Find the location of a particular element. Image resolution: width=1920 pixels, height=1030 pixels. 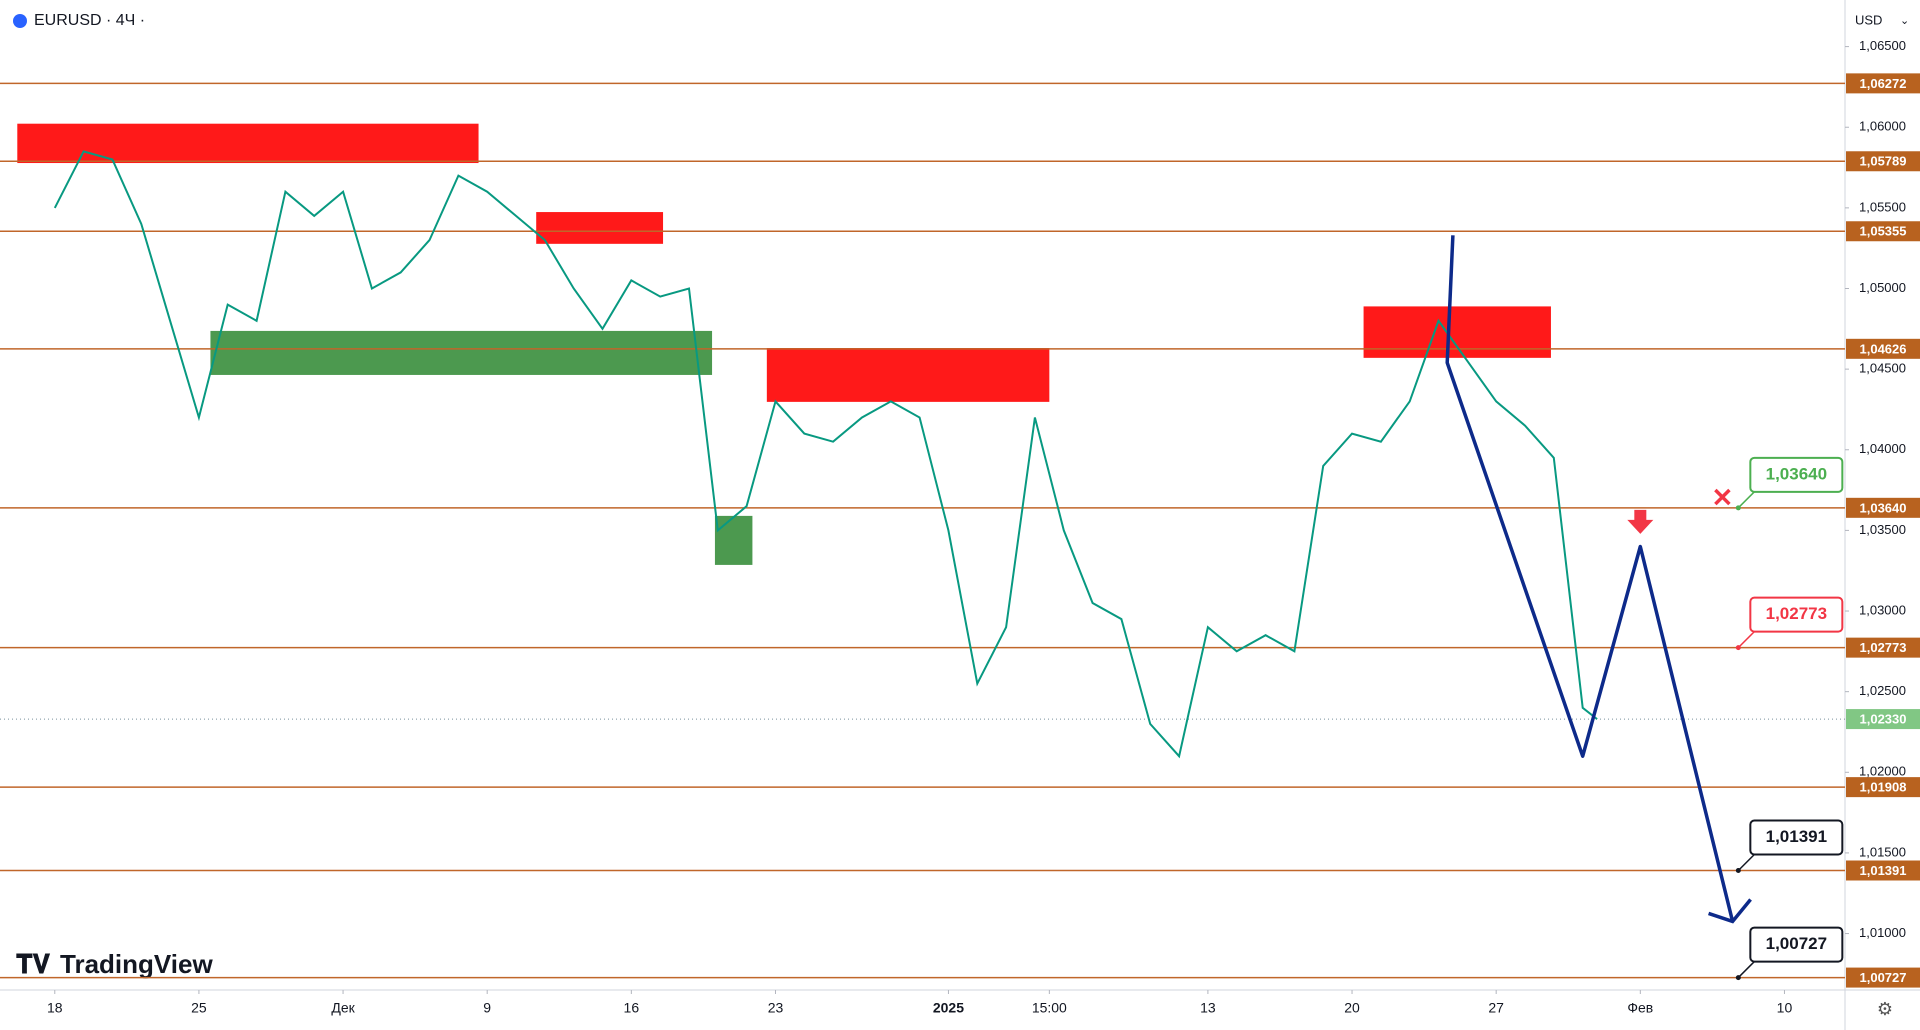

y-tick-label: 1,02000 is located at coordinates (1882, 771).